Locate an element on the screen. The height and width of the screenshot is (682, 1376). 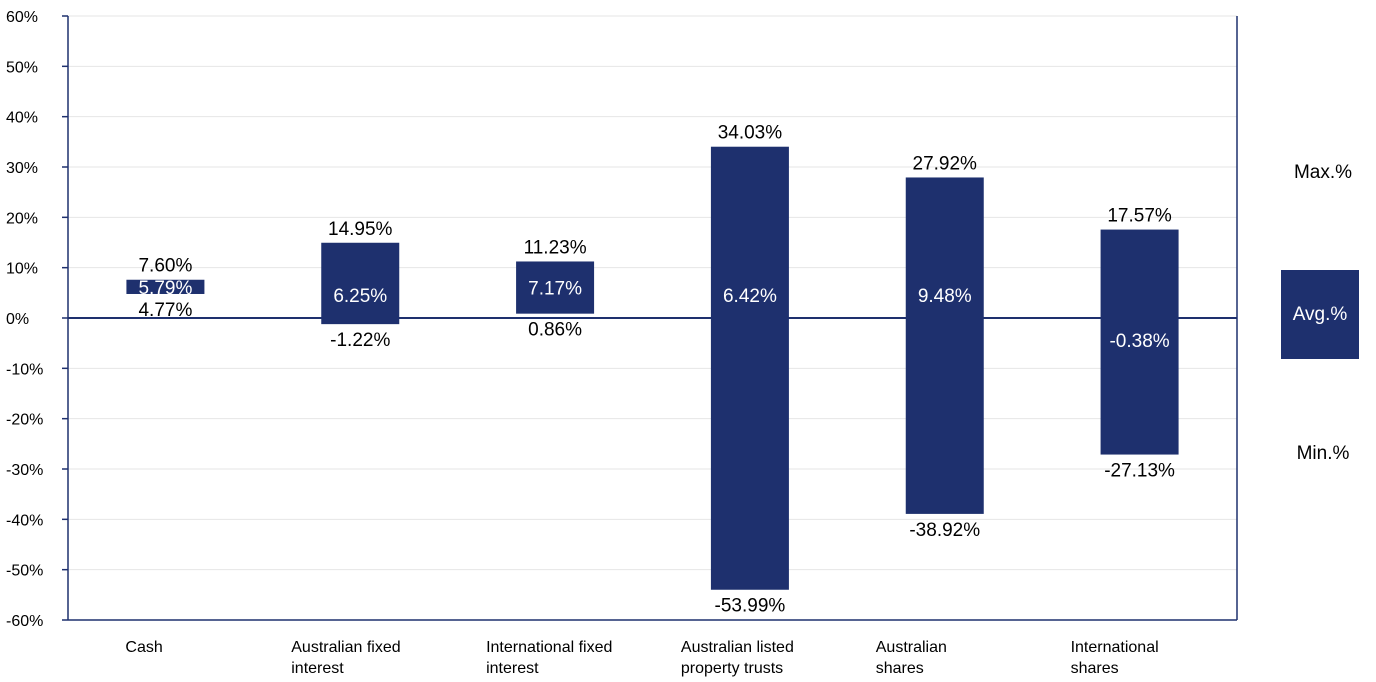
y-tick-label: 10% is located at coordinates (22, 269).